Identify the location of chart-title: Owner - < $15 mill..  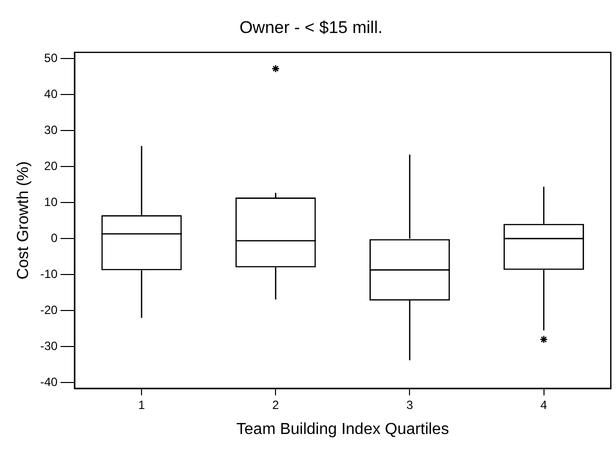
(311, 27).